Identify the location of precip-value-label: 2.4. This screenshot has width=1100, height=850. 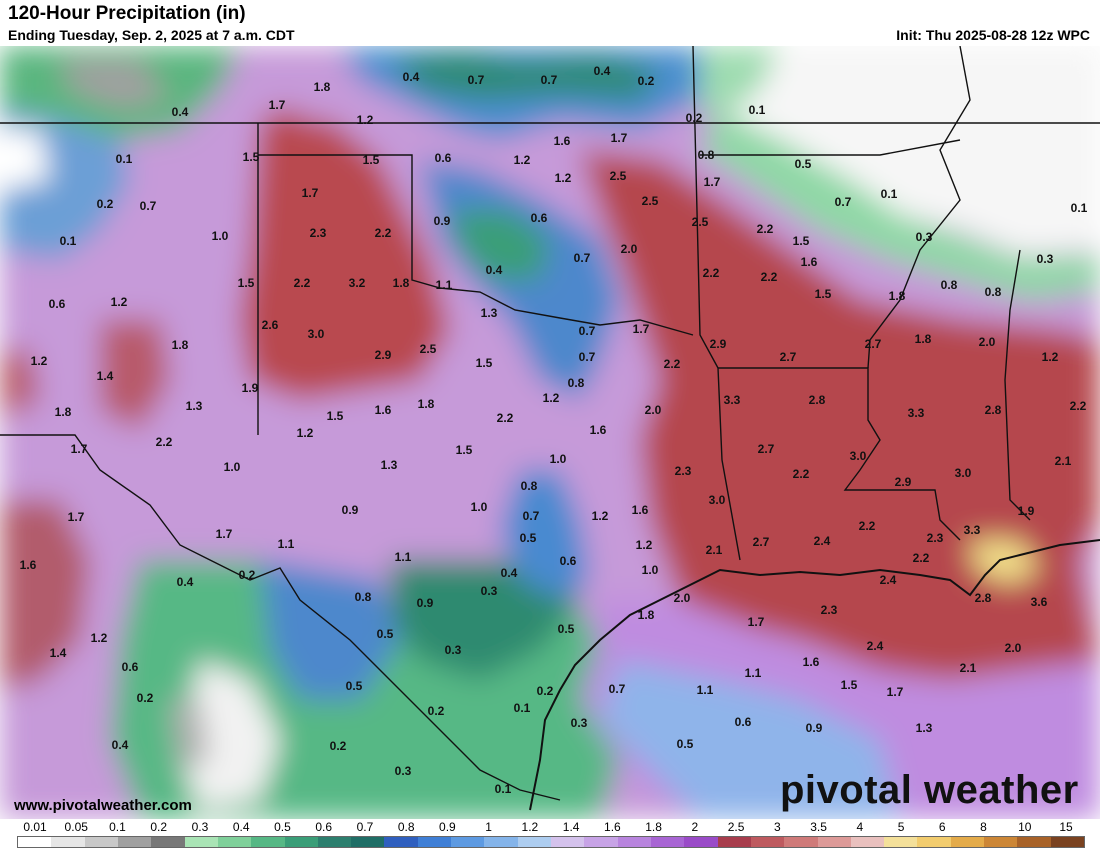
(875, 646).